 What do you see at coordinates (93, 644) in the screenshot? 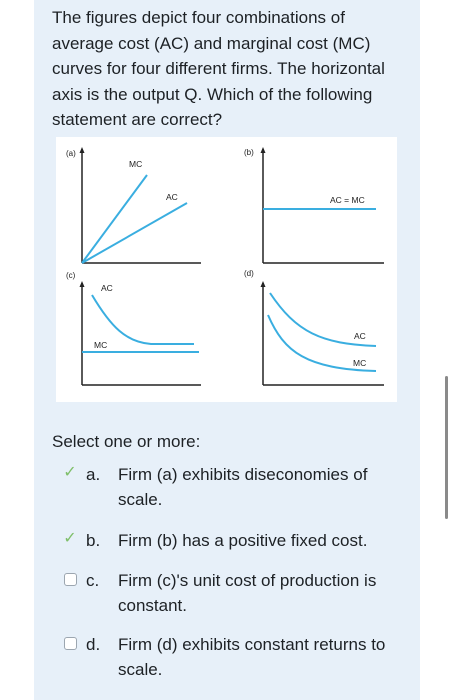
I see `option-d-letter: d.` at bounding box center [93, 644].